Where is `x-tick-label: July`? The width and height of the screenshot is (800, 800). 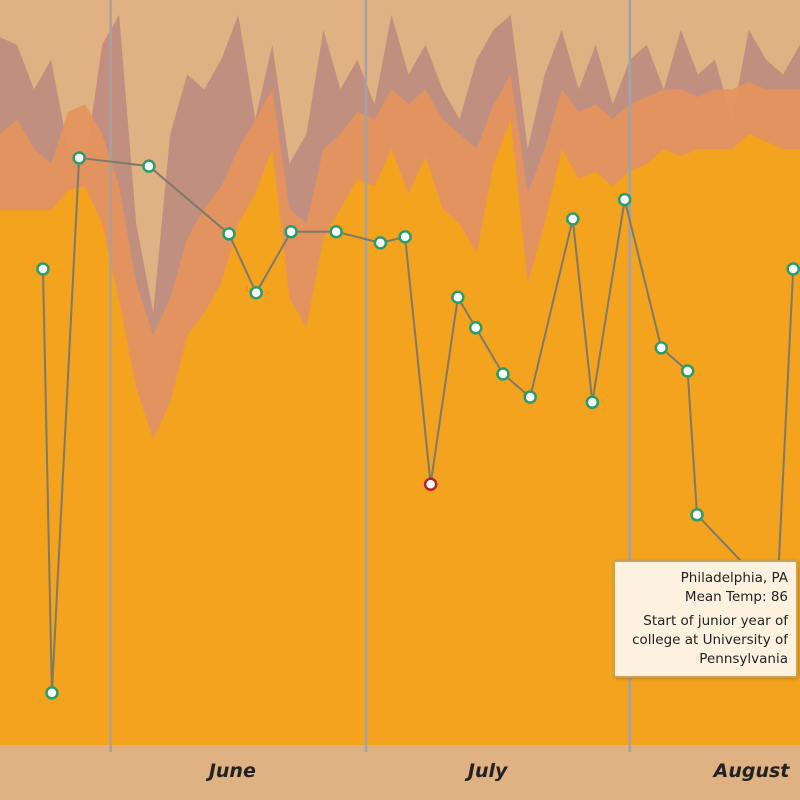
x-tick-label: July is located at coordinates (486, 771).